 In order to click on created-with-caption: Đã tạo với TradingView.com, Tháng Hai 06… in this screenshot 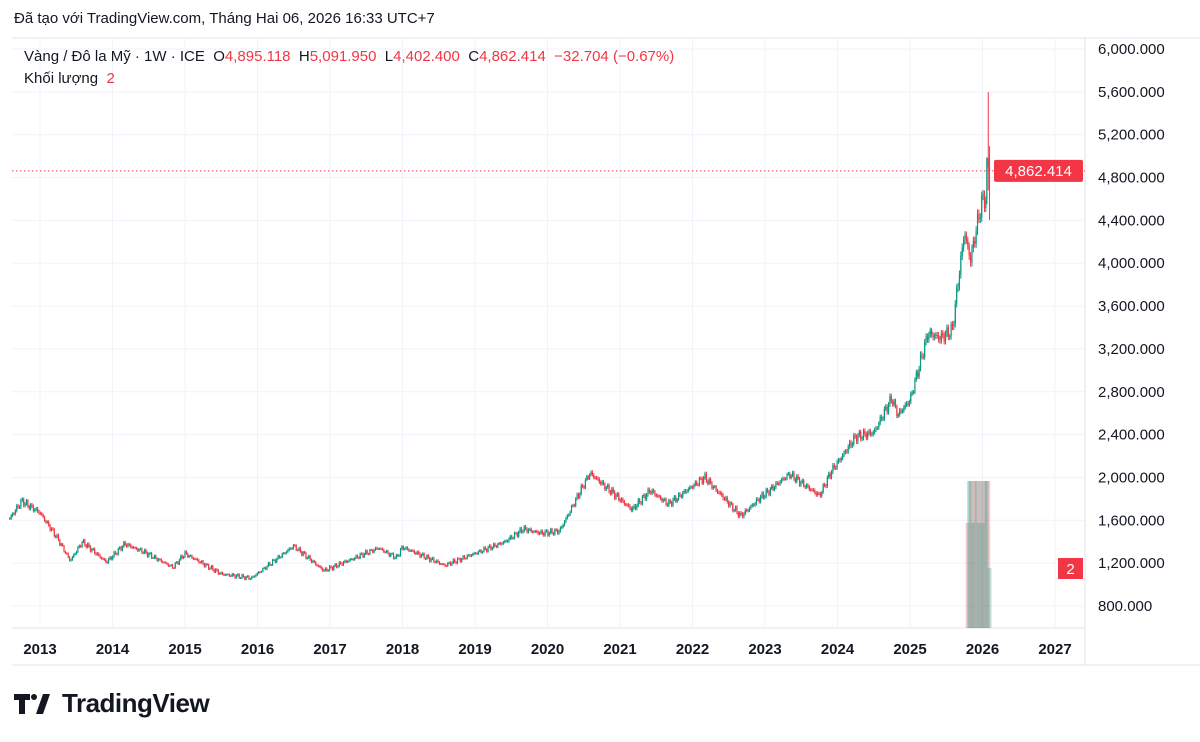, I will do `click(224, 18)`.